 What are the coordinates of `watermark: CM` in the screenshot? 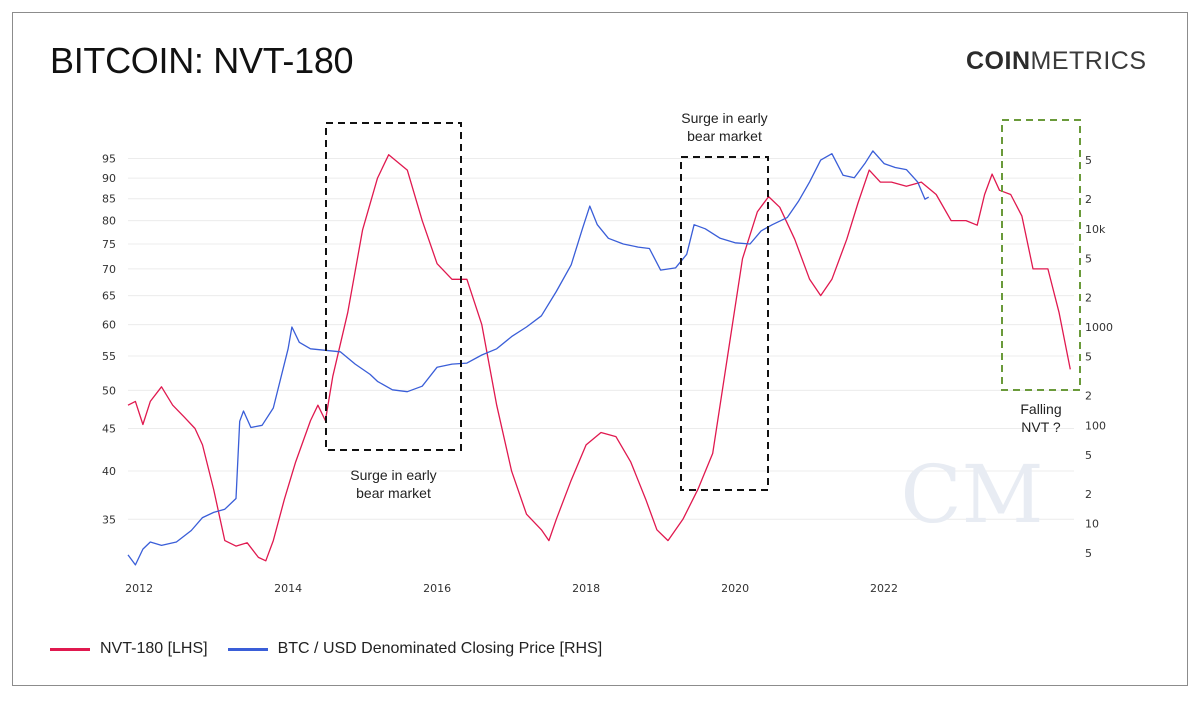 It's located at (971, 494).